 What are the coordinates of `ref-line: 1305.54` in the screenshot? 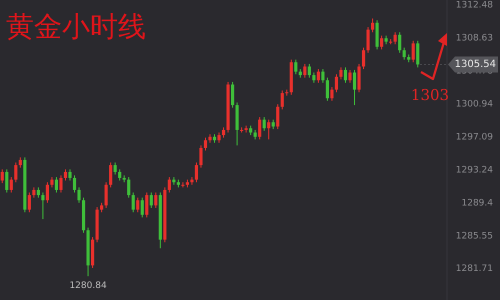 It's located at (459, 64).